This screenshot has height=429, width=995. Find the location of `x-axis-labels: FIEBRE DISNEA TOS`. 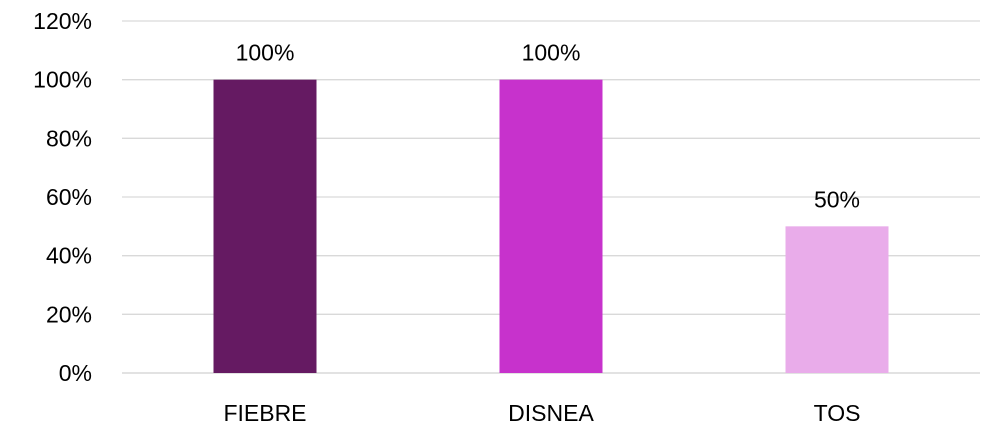

x-axis-labels: FIEBRE DISNEA TOS is located at coordinates (541, 413).